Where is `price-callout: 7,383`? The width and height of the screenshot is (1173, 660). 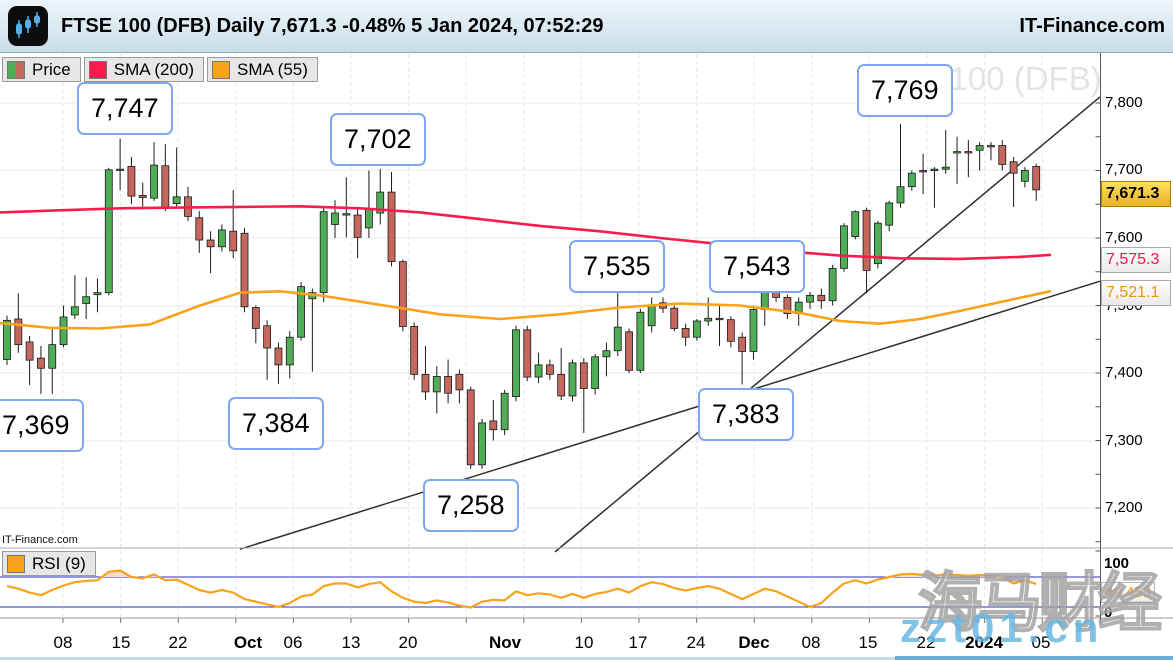 price-callout: 7,383 is located at coordinates (746, 414).